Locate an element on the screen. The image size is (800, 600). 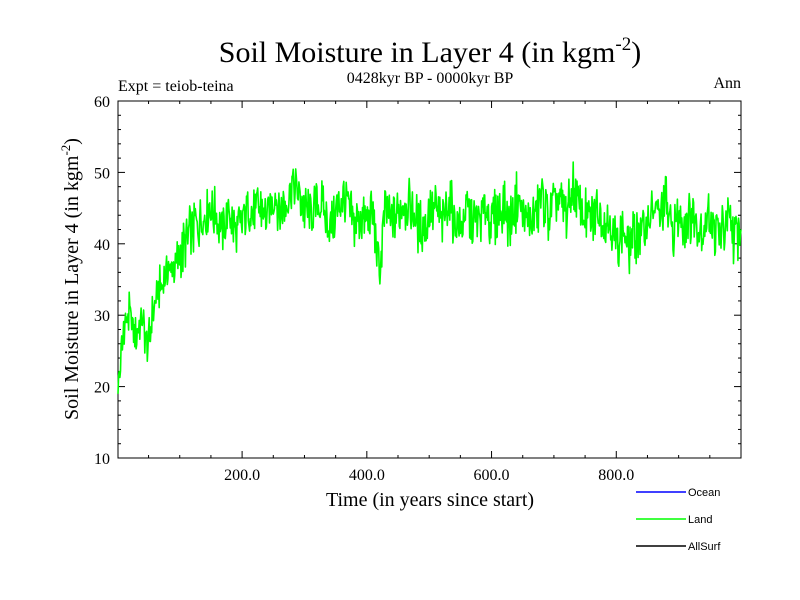
legend: Ocean Land AllSurf is located at coordinates (678, 520).